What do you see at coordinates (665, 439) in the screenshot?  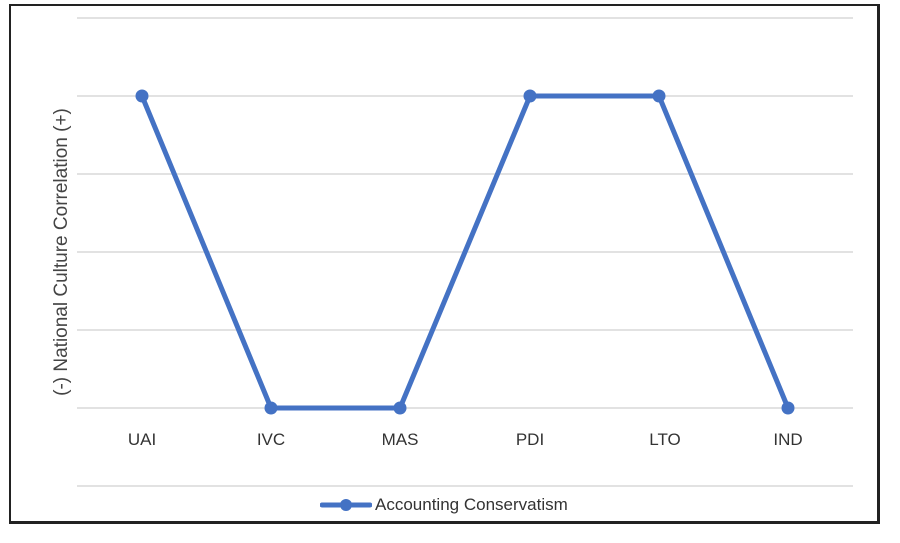 I see `x-tick-label: LTO` at bounding box center [665, 439].